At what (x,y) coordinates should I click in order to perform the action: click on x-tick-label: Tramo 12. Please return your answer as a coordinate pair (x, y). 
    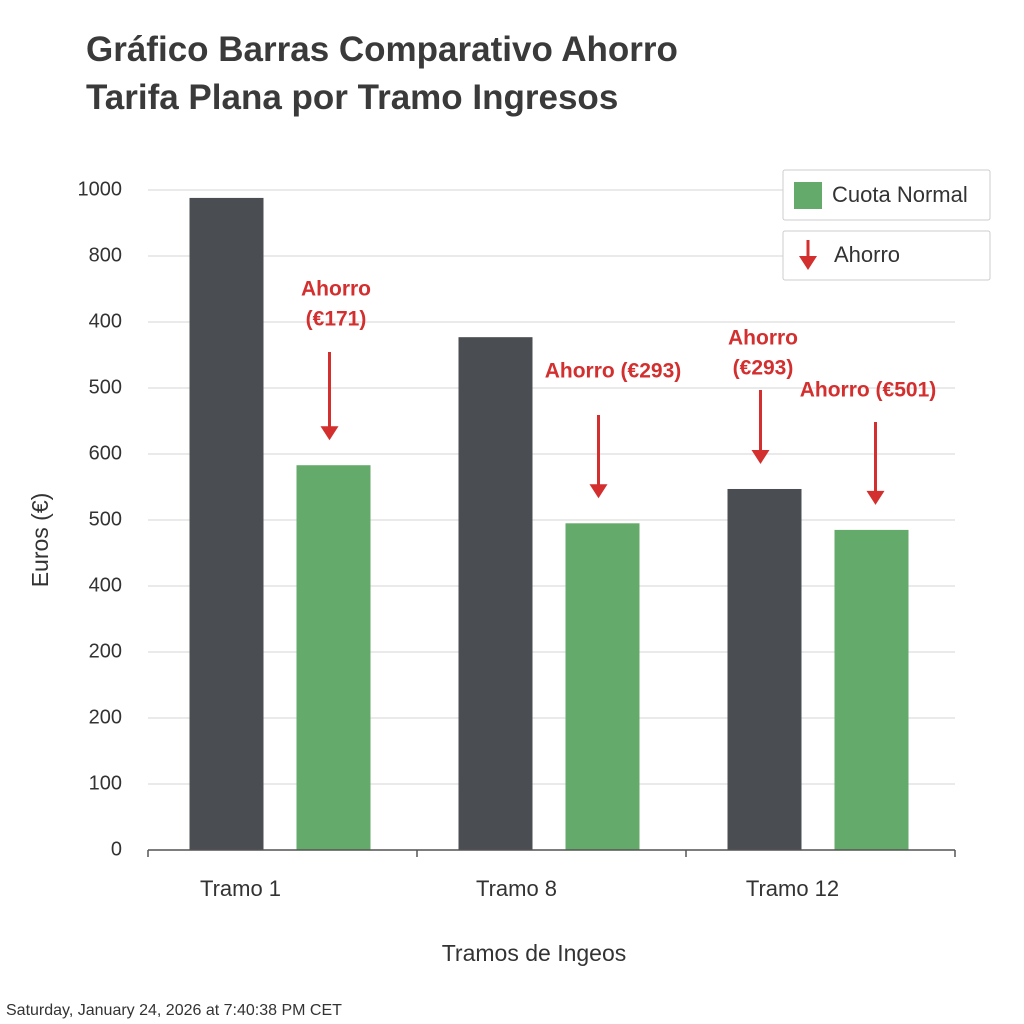
    Looking at the image, I should click on (792, 888).